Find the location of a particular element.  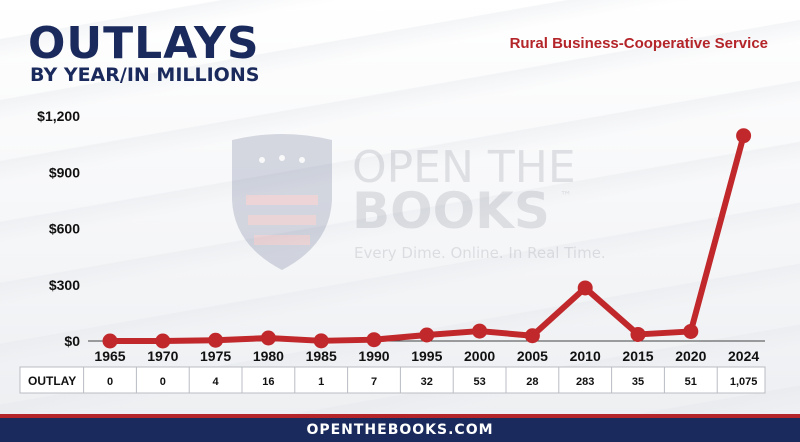

watermark-line2: BOOKS is located at coordinates (451, 211).